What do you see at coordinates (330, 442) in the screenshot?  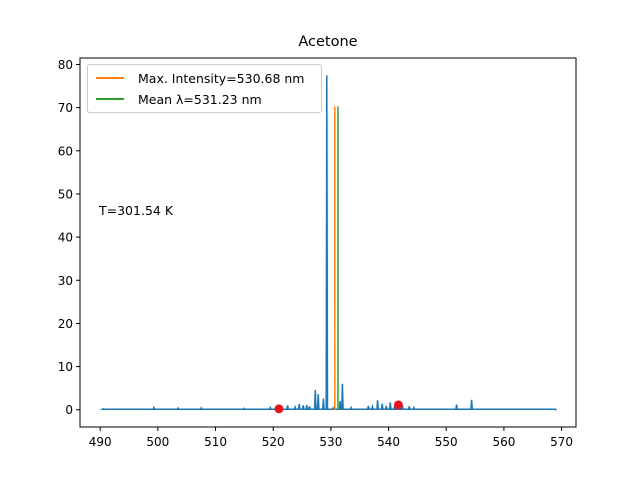 I see `x-tick-label: 530` at bounding box center [330, 442].